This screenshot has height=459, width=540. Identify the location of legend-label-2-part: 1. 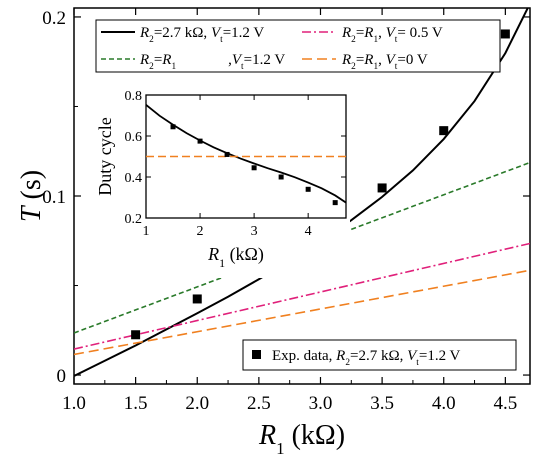
(375, 40).